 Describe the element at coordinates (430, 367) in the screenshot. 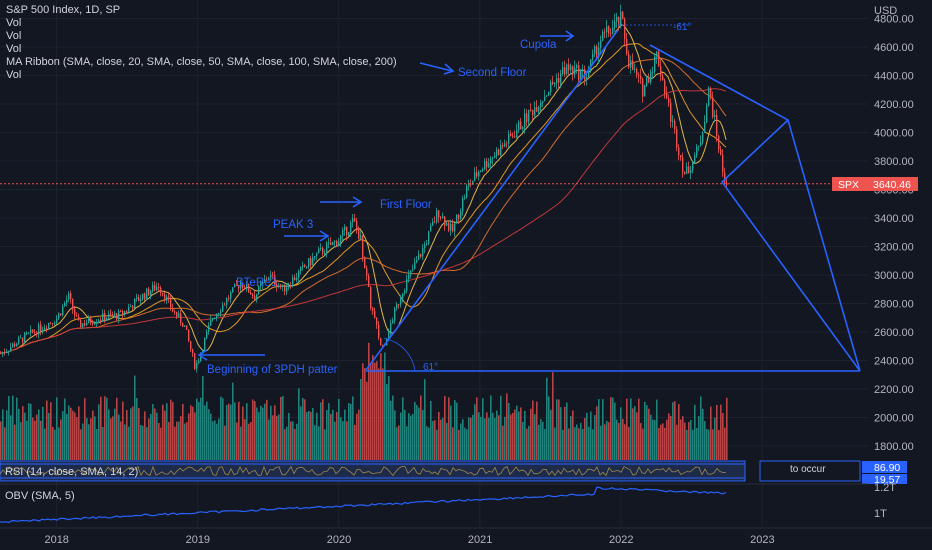

I see `annotation-fib-bottom: 61°` at that location.